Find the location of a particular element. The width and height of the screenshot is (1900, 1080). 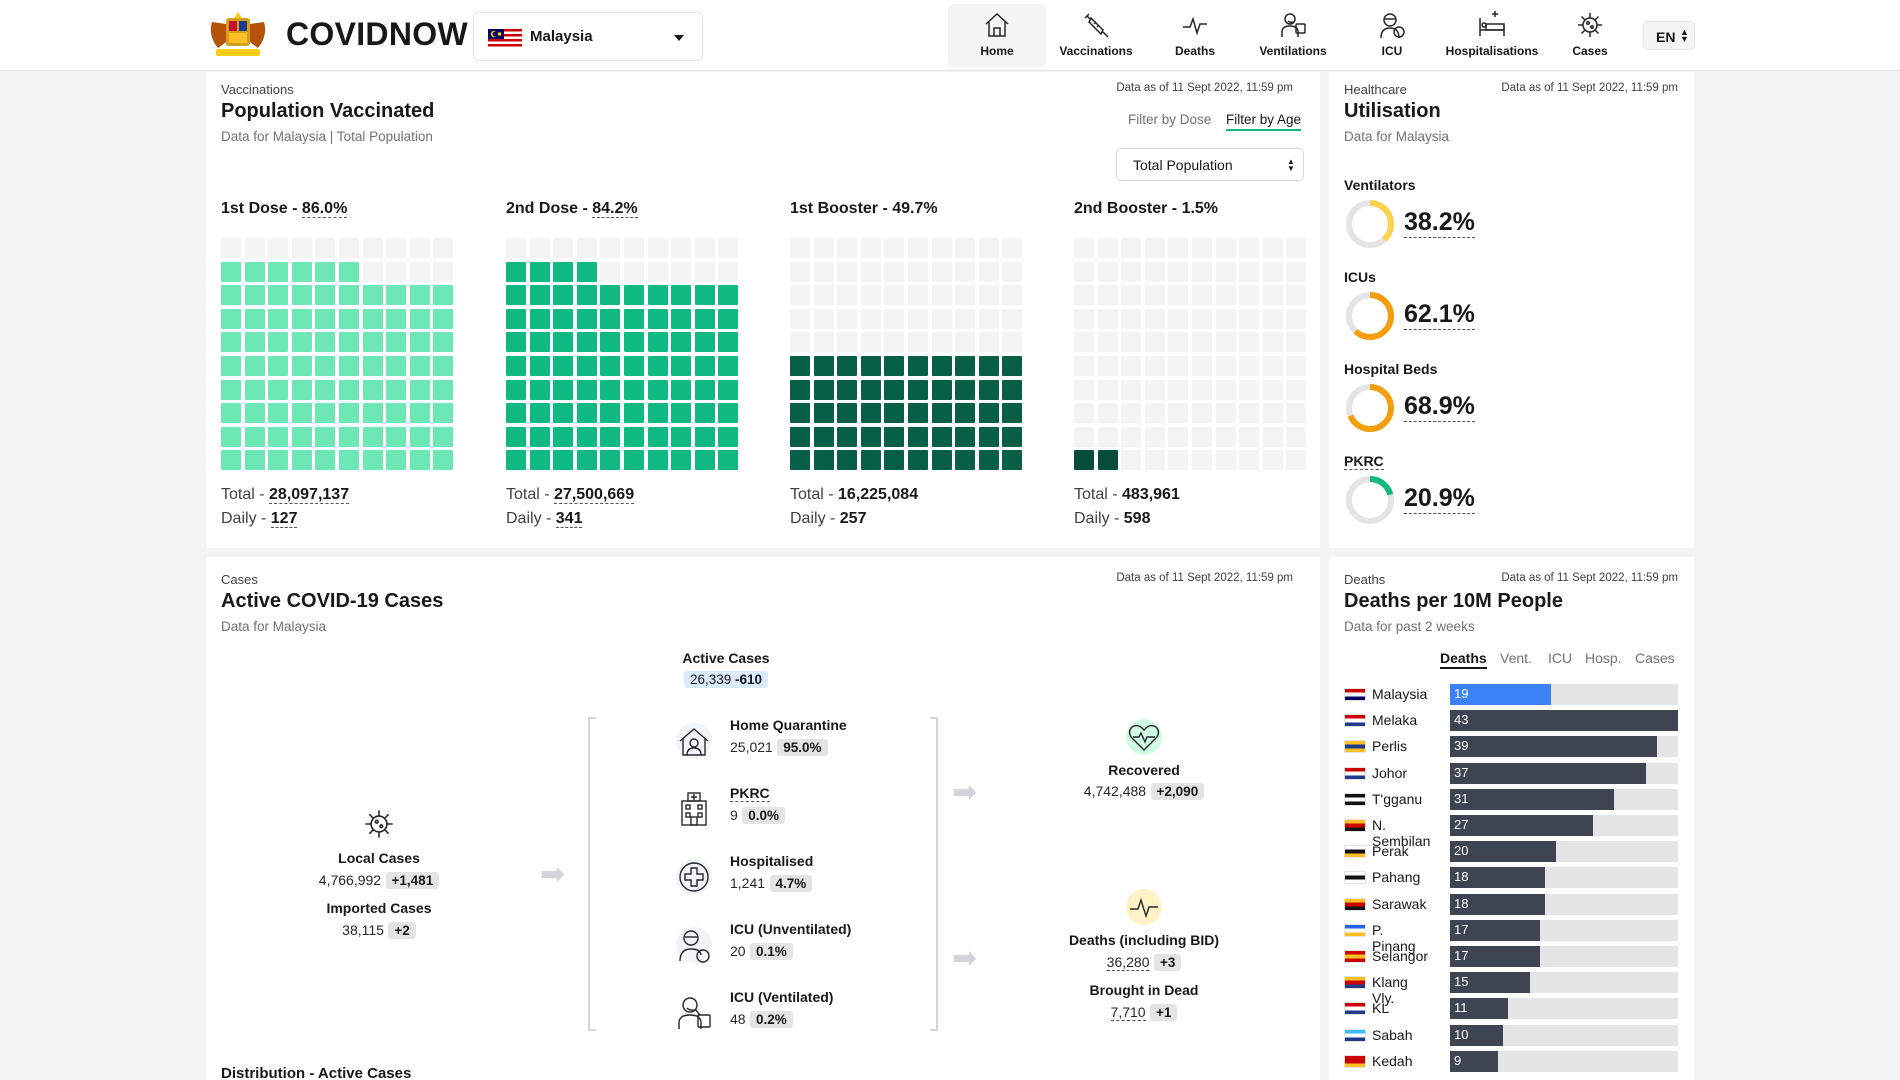

tab-hosp: Hosp. is located at coordinates (1603, 658).